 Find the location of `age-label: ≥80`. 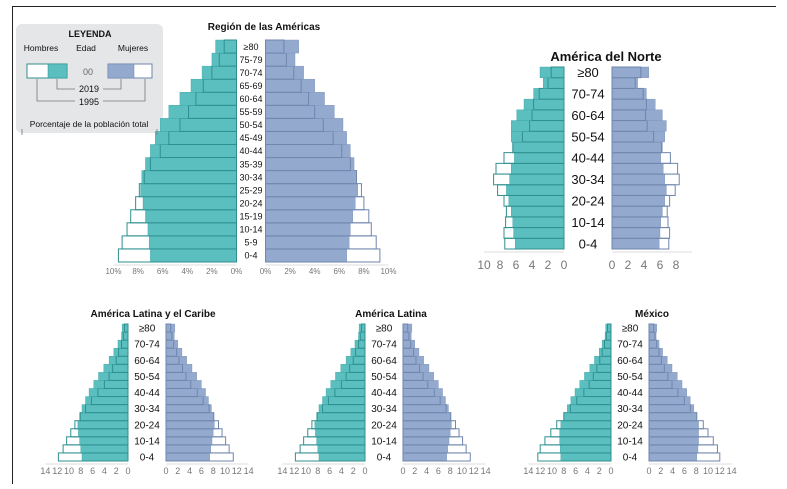

age-label: ≥80 is located at coordinates (630, 329).